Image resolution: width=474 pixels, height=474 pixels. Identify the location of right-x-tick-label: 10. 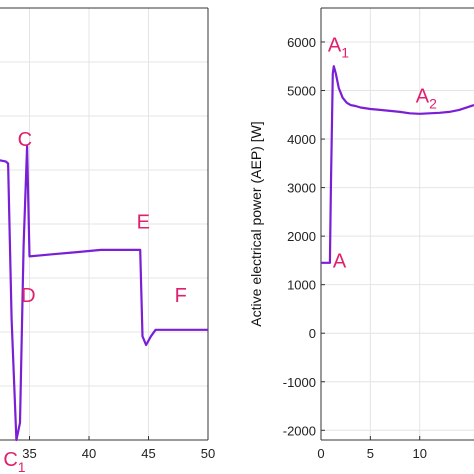
(419, 453).